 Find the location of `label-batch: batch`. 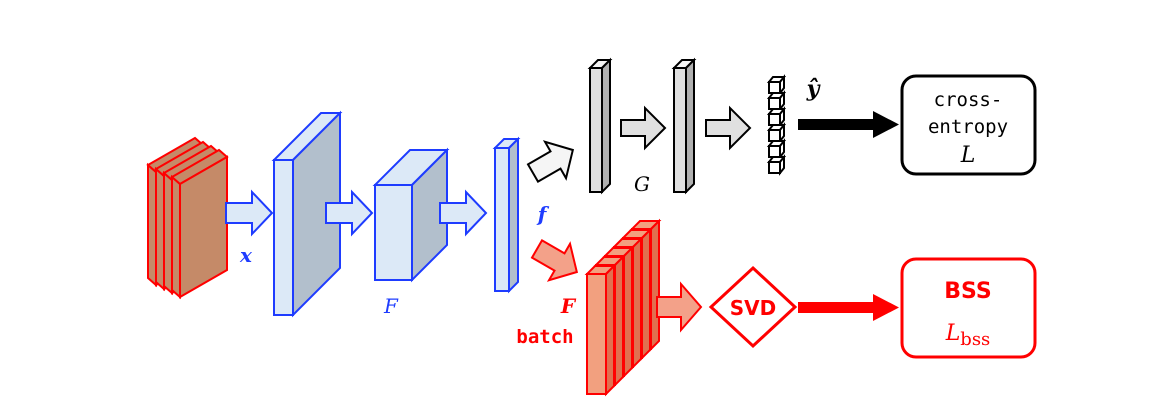

label-batch: batch is located at coordinates (544, 337).